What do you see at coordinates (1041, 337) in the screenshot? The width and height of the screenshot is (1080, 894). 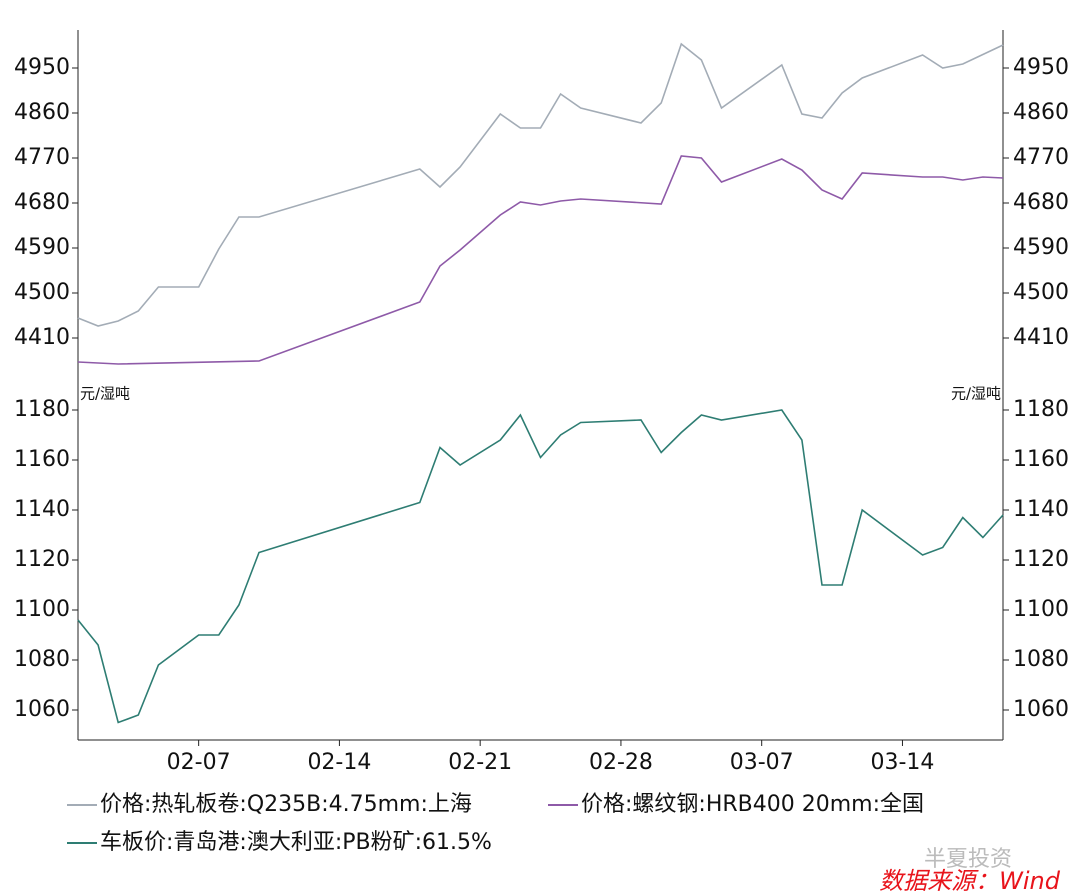 I see `y2-tick-label: 4410` at bounding box center [1041, 337].